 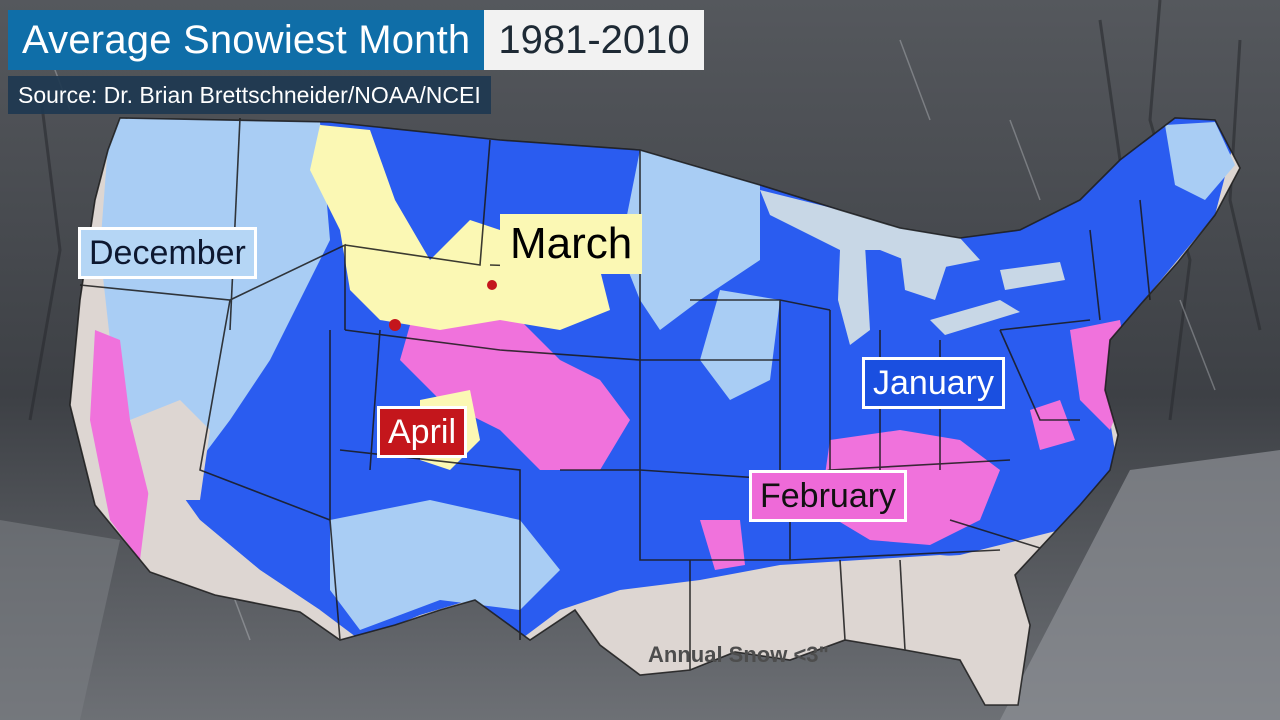 I want to click on region-december-southwest, so click(x=445, y=565).